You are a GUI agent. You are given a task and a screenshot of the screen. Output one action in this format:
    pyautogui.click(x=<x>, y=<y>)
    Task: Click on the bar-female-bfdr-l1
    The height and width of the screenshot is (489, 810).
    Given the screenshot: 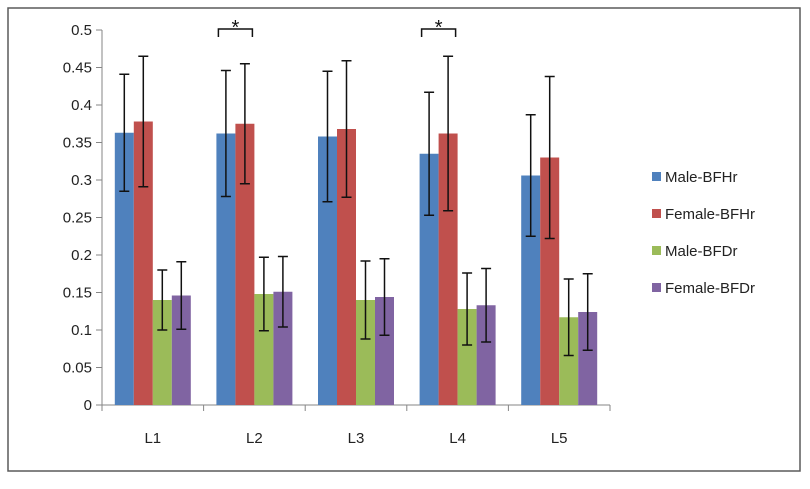 What is the action you would take?
    pyautogui.click(x=181, y=350)
    